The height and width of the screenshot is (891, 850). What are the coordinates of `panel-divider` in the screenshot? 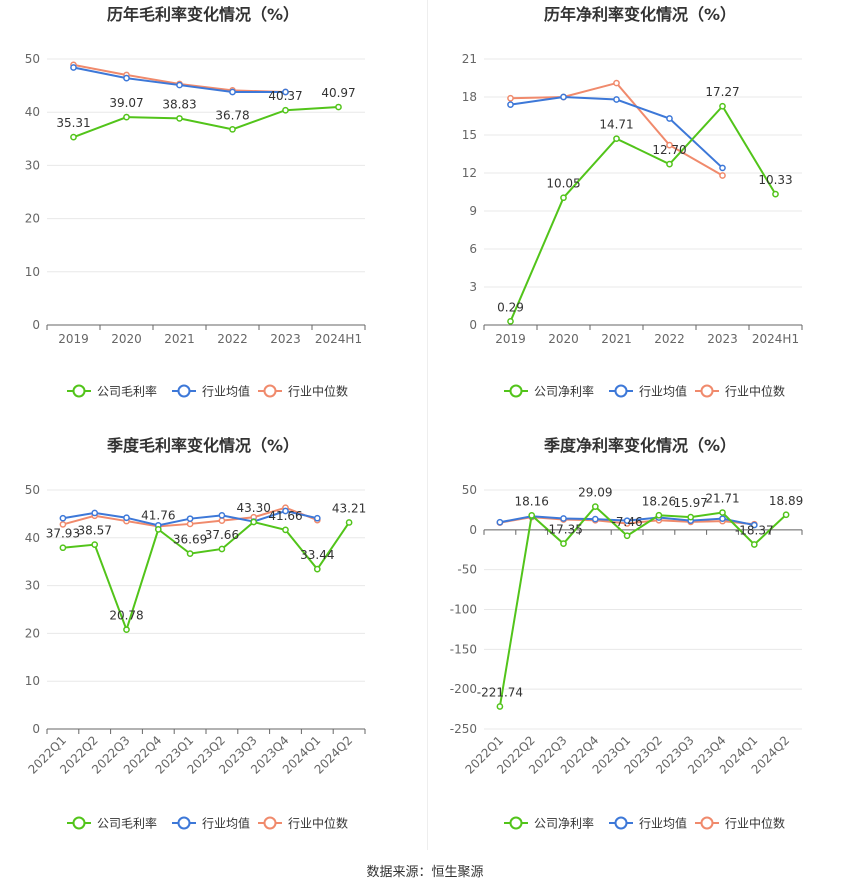 It's located at (427, 425).